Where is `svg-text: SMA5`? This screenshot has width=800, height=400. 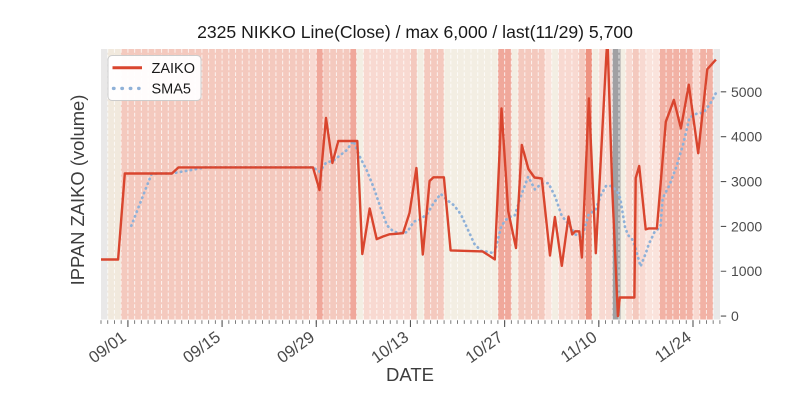
svg-text: SMA5 is located at coordinates (172, 89).